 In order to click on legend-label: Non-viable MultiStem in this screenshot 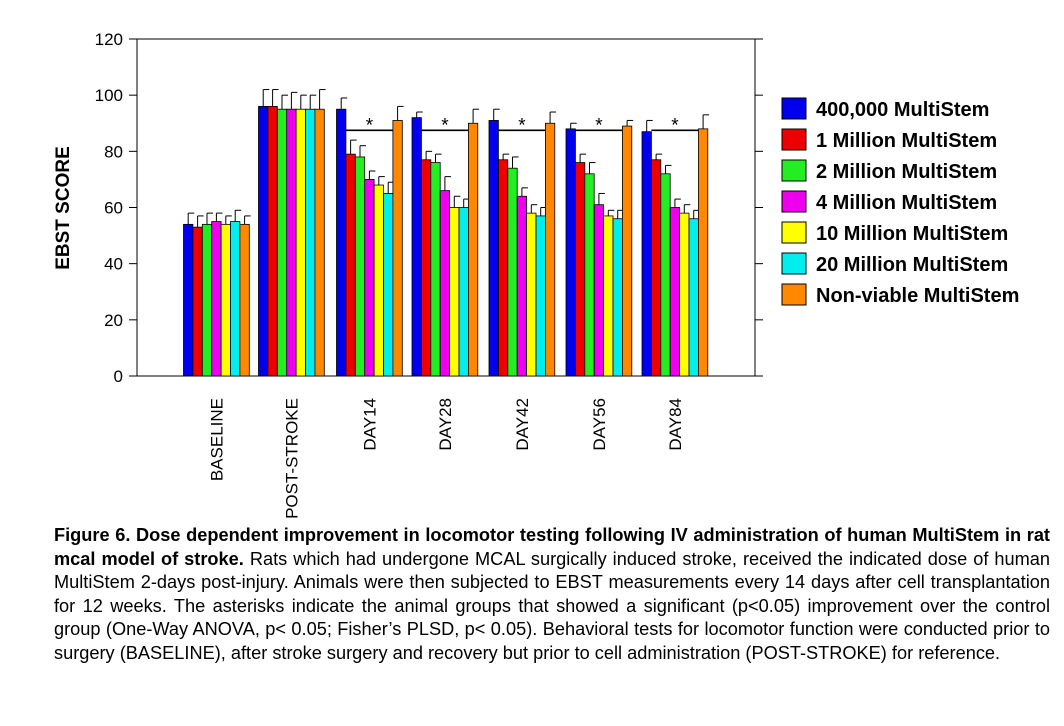, I will do `click(917, 296)`.